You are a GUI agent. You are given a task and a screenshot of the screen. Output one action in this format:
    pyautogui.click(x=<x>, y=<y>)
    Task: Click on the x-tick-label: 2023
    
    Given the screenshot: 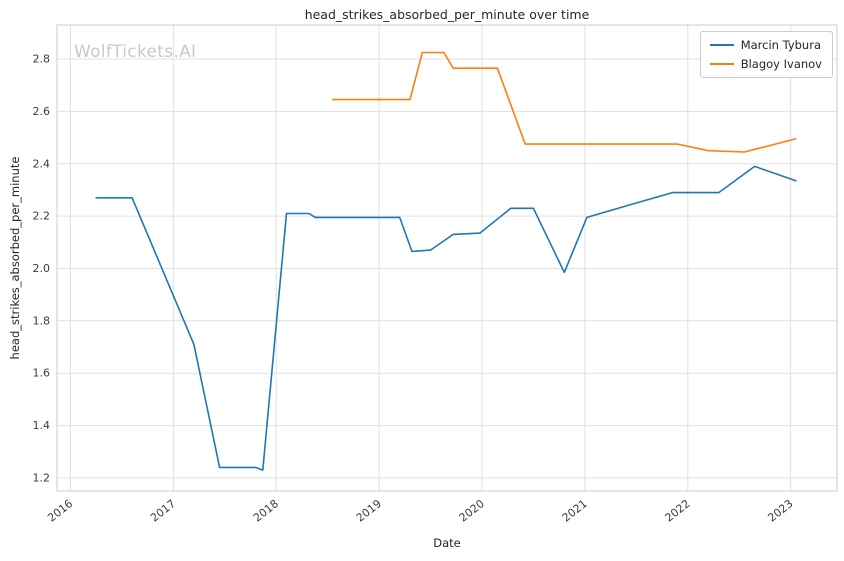 What is the action you would take?
    pyautogui.click(x=780, y=510)
    